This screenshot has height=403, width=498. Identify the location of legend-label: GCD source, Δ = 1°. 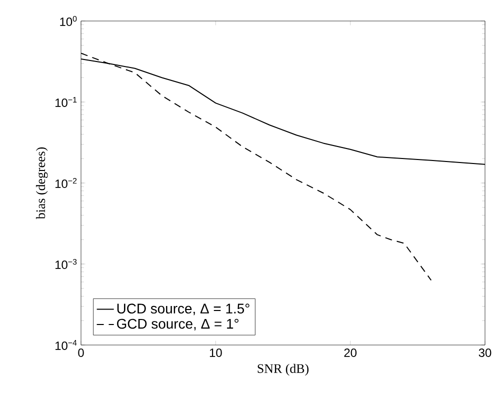
(177, 324).